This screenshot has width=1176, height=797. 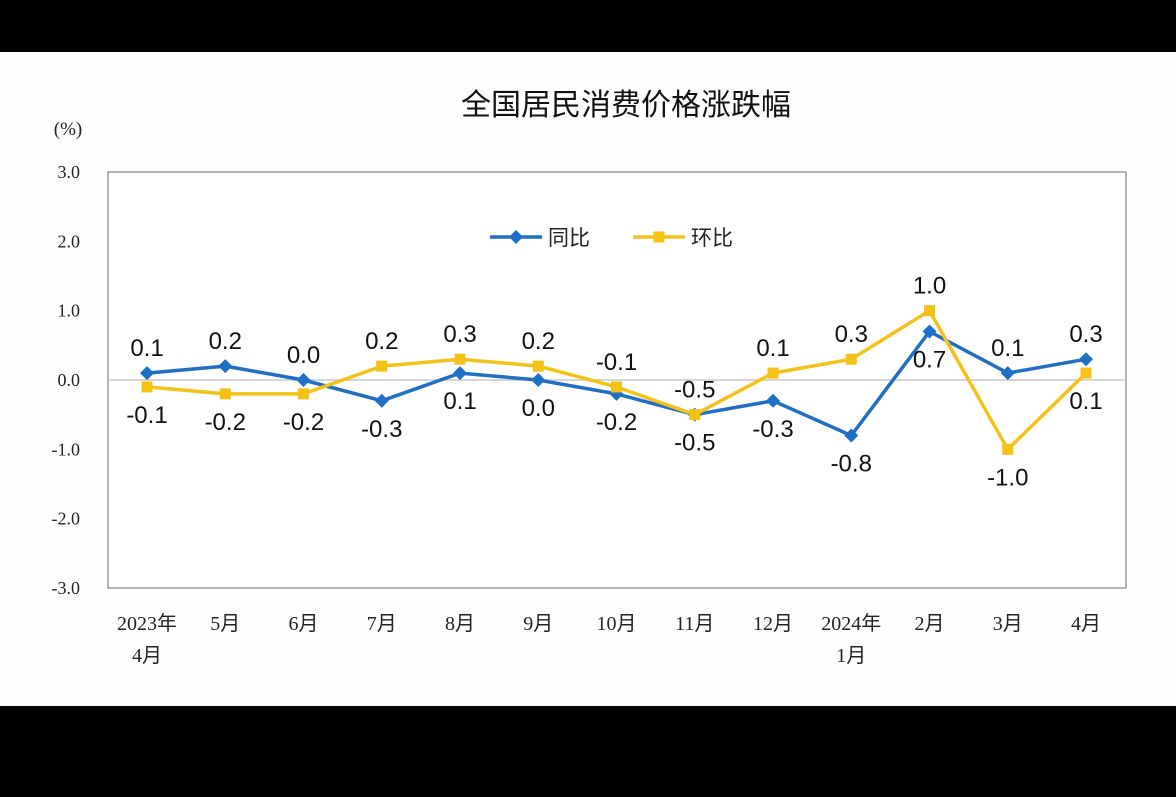 I want to click on x-tick-label: 11月, so click(x=694, y=624).